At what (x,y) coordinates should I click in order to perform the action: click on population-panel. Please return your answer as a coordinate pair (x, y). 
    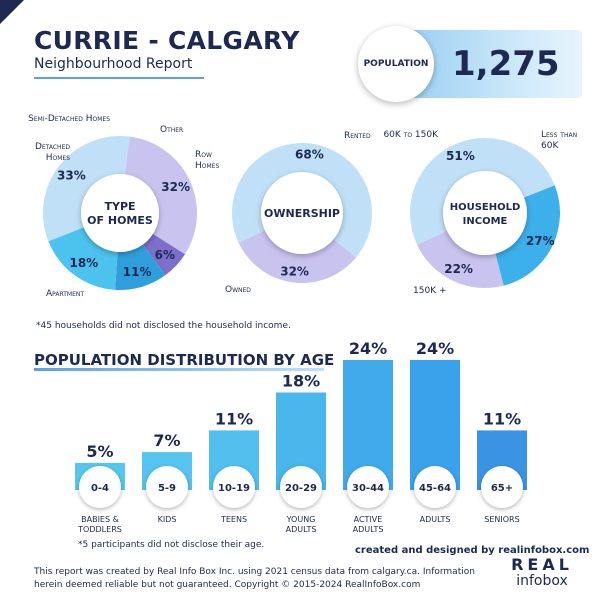
    Looking at the image, I should click on (496, 64).